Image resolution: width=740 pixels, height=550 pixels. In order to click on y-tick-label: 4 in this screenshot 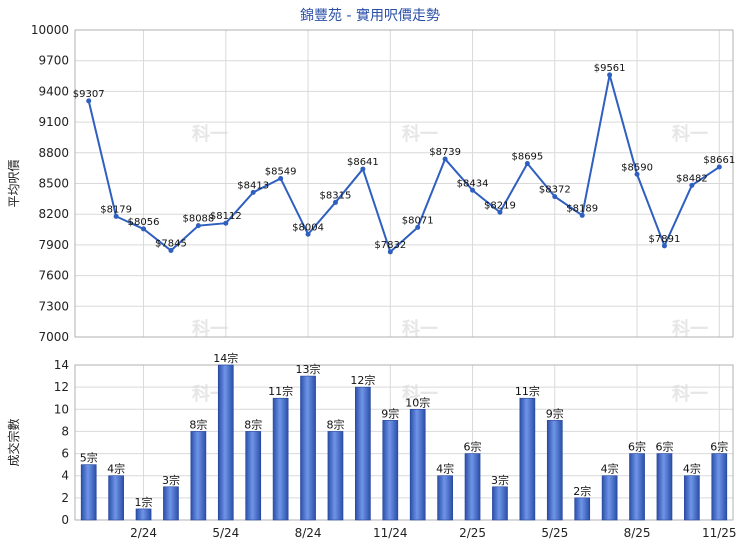, I will do `click(65, 476)`.